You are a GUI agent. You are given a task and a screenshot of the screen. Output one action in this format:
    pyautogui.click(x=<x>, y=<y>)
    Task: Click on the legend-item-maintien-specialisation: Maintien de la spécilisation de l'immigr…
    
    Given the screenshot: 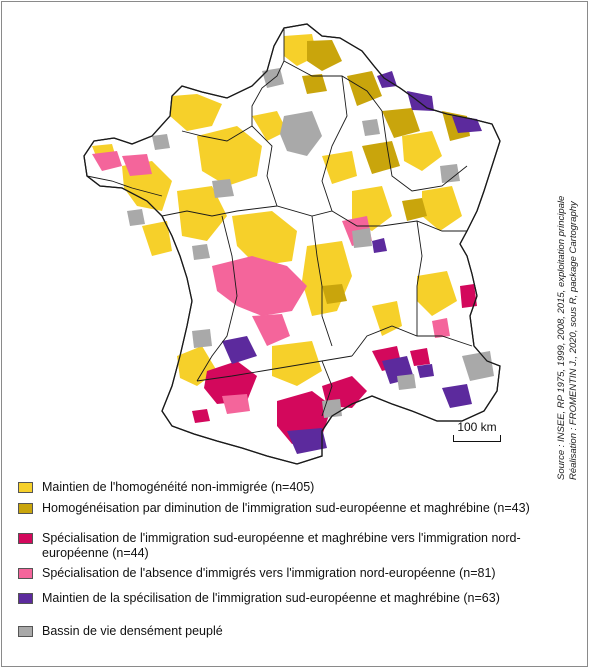 What is the action you would take?
    pyautogui.click(x=280, y=598)
    